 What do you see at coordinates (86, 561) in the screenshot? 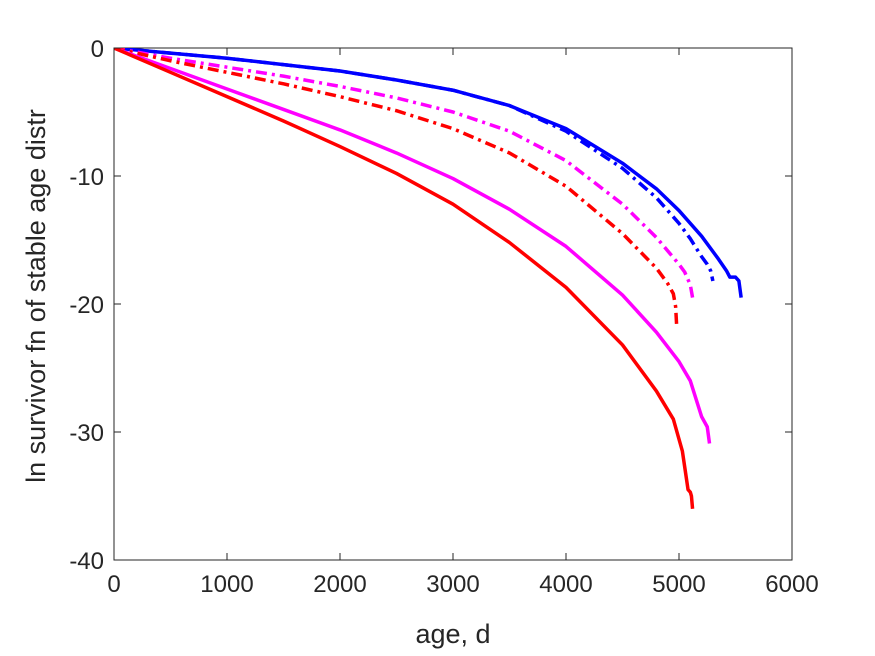
I see `y-tick-label: -40` at bounding box center [86, 561].